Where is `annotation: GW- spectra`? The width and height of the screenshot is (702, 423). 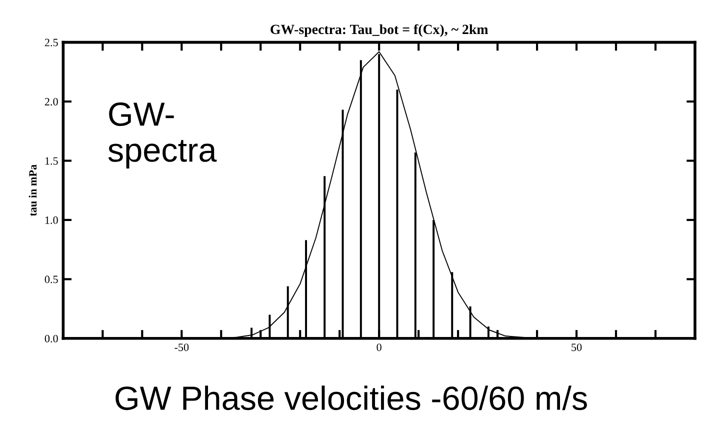 annotation: GW- spectra is located at coordinates (162, 135).